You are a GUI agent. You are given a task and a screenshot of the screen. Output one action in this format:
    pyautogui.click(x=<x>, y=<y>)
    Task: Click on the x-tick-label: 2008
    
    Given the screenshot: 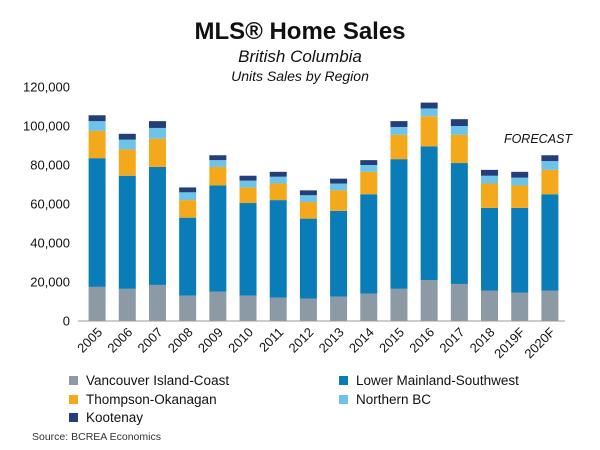 What is the action you would take?
    pyautogui.click(x=180, y=340)
    